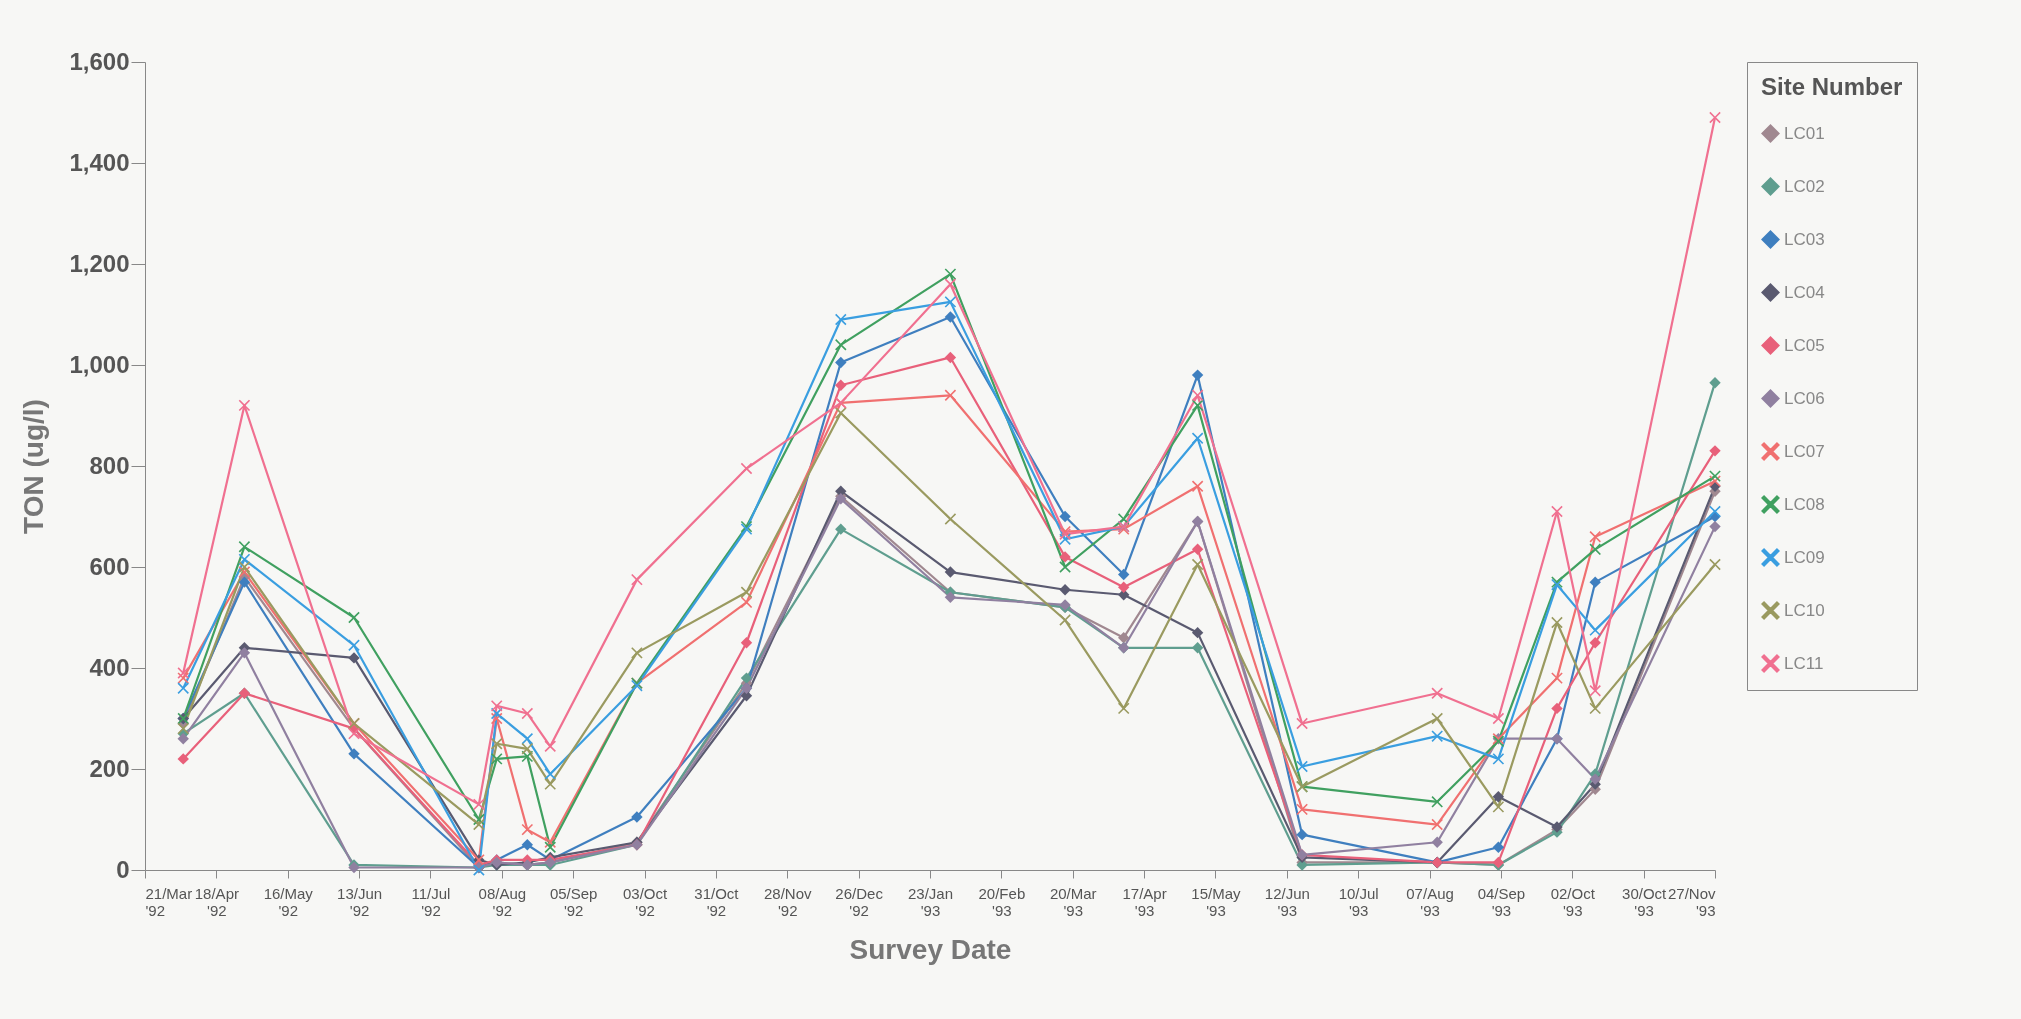 The image size is (2021, 1019). Describe the element at coordinates (431, 901) in the screenshot. I see `x-tick-label: 11/Jul '92` at that location.